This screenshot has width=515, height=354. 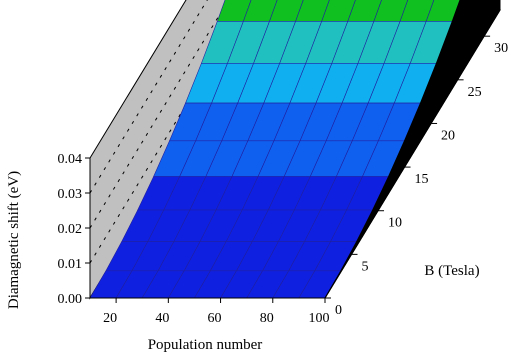 What do you see at coordinates (70, 159) in the screenshot?
I see `z-tick-label: 0.04` at bounding box center [70, 159].